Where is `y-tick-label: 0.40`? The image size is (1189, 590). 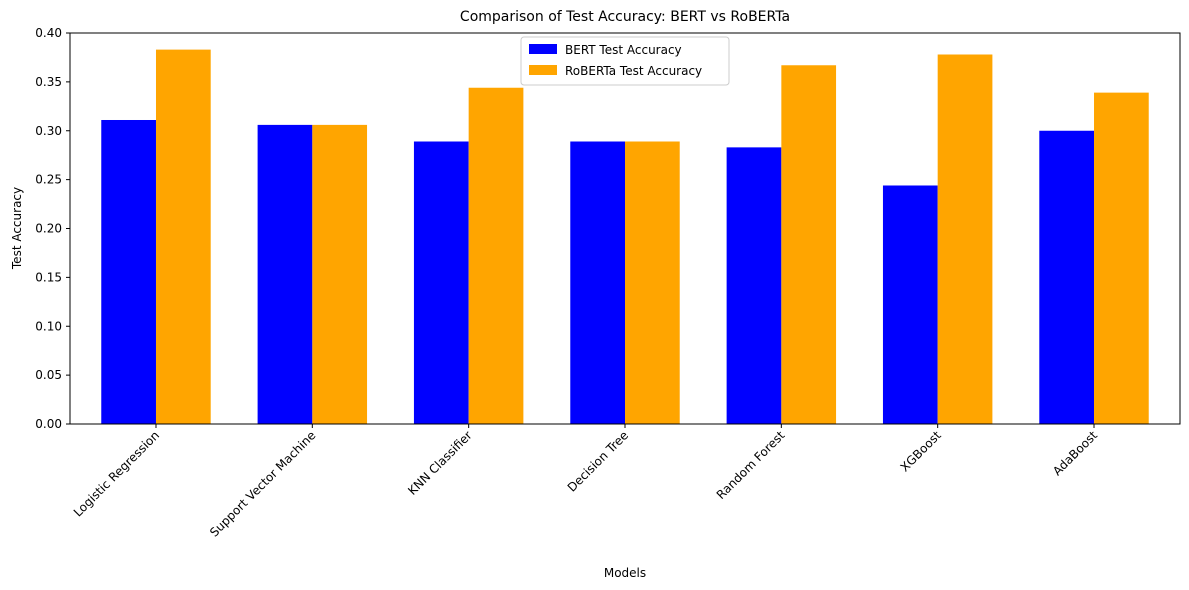
y-tick-label: 0.40 is located at coordinates (48, 33).